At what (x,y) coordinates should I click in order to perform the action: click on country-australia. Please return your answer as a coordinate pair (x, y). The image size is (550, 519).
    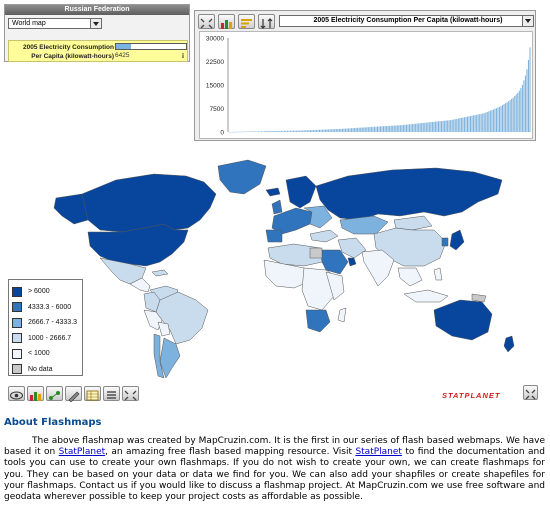
    Looking at the image, I should click on (463, 320).